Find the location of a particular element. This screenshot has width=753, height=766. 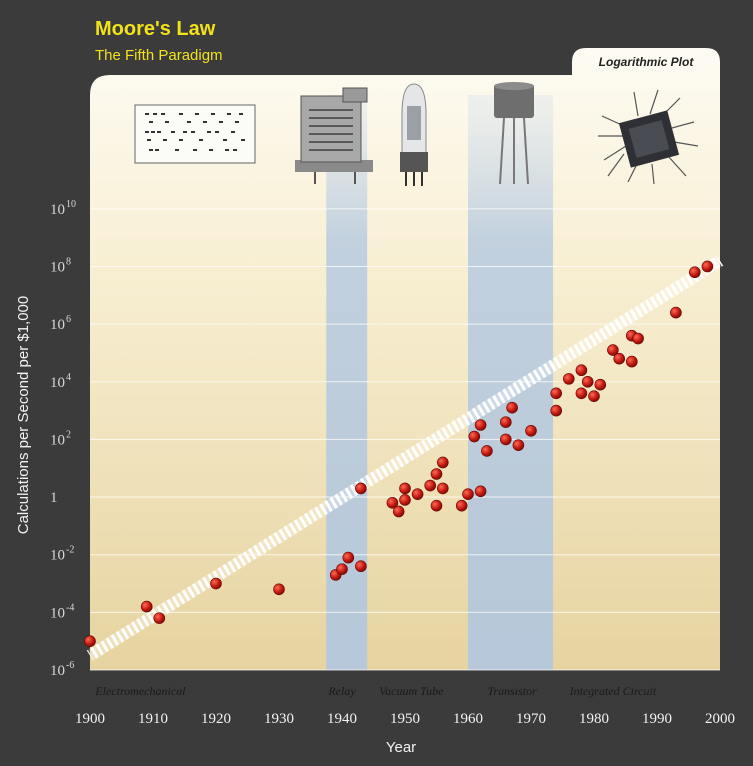

y-tick-label-7: 10⁻⁴ is located at coordinates (62, 611).